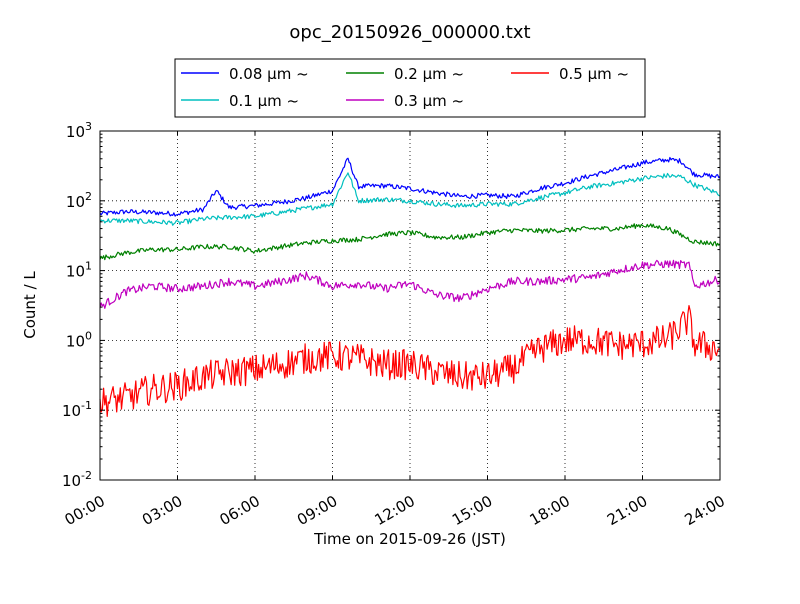 This screenshot has height=604, width=800. What do you see at coordinates (77, 479) in the screenshot?
I see `y-tick-label: 10⁻²` at bounding box center [77, 479].